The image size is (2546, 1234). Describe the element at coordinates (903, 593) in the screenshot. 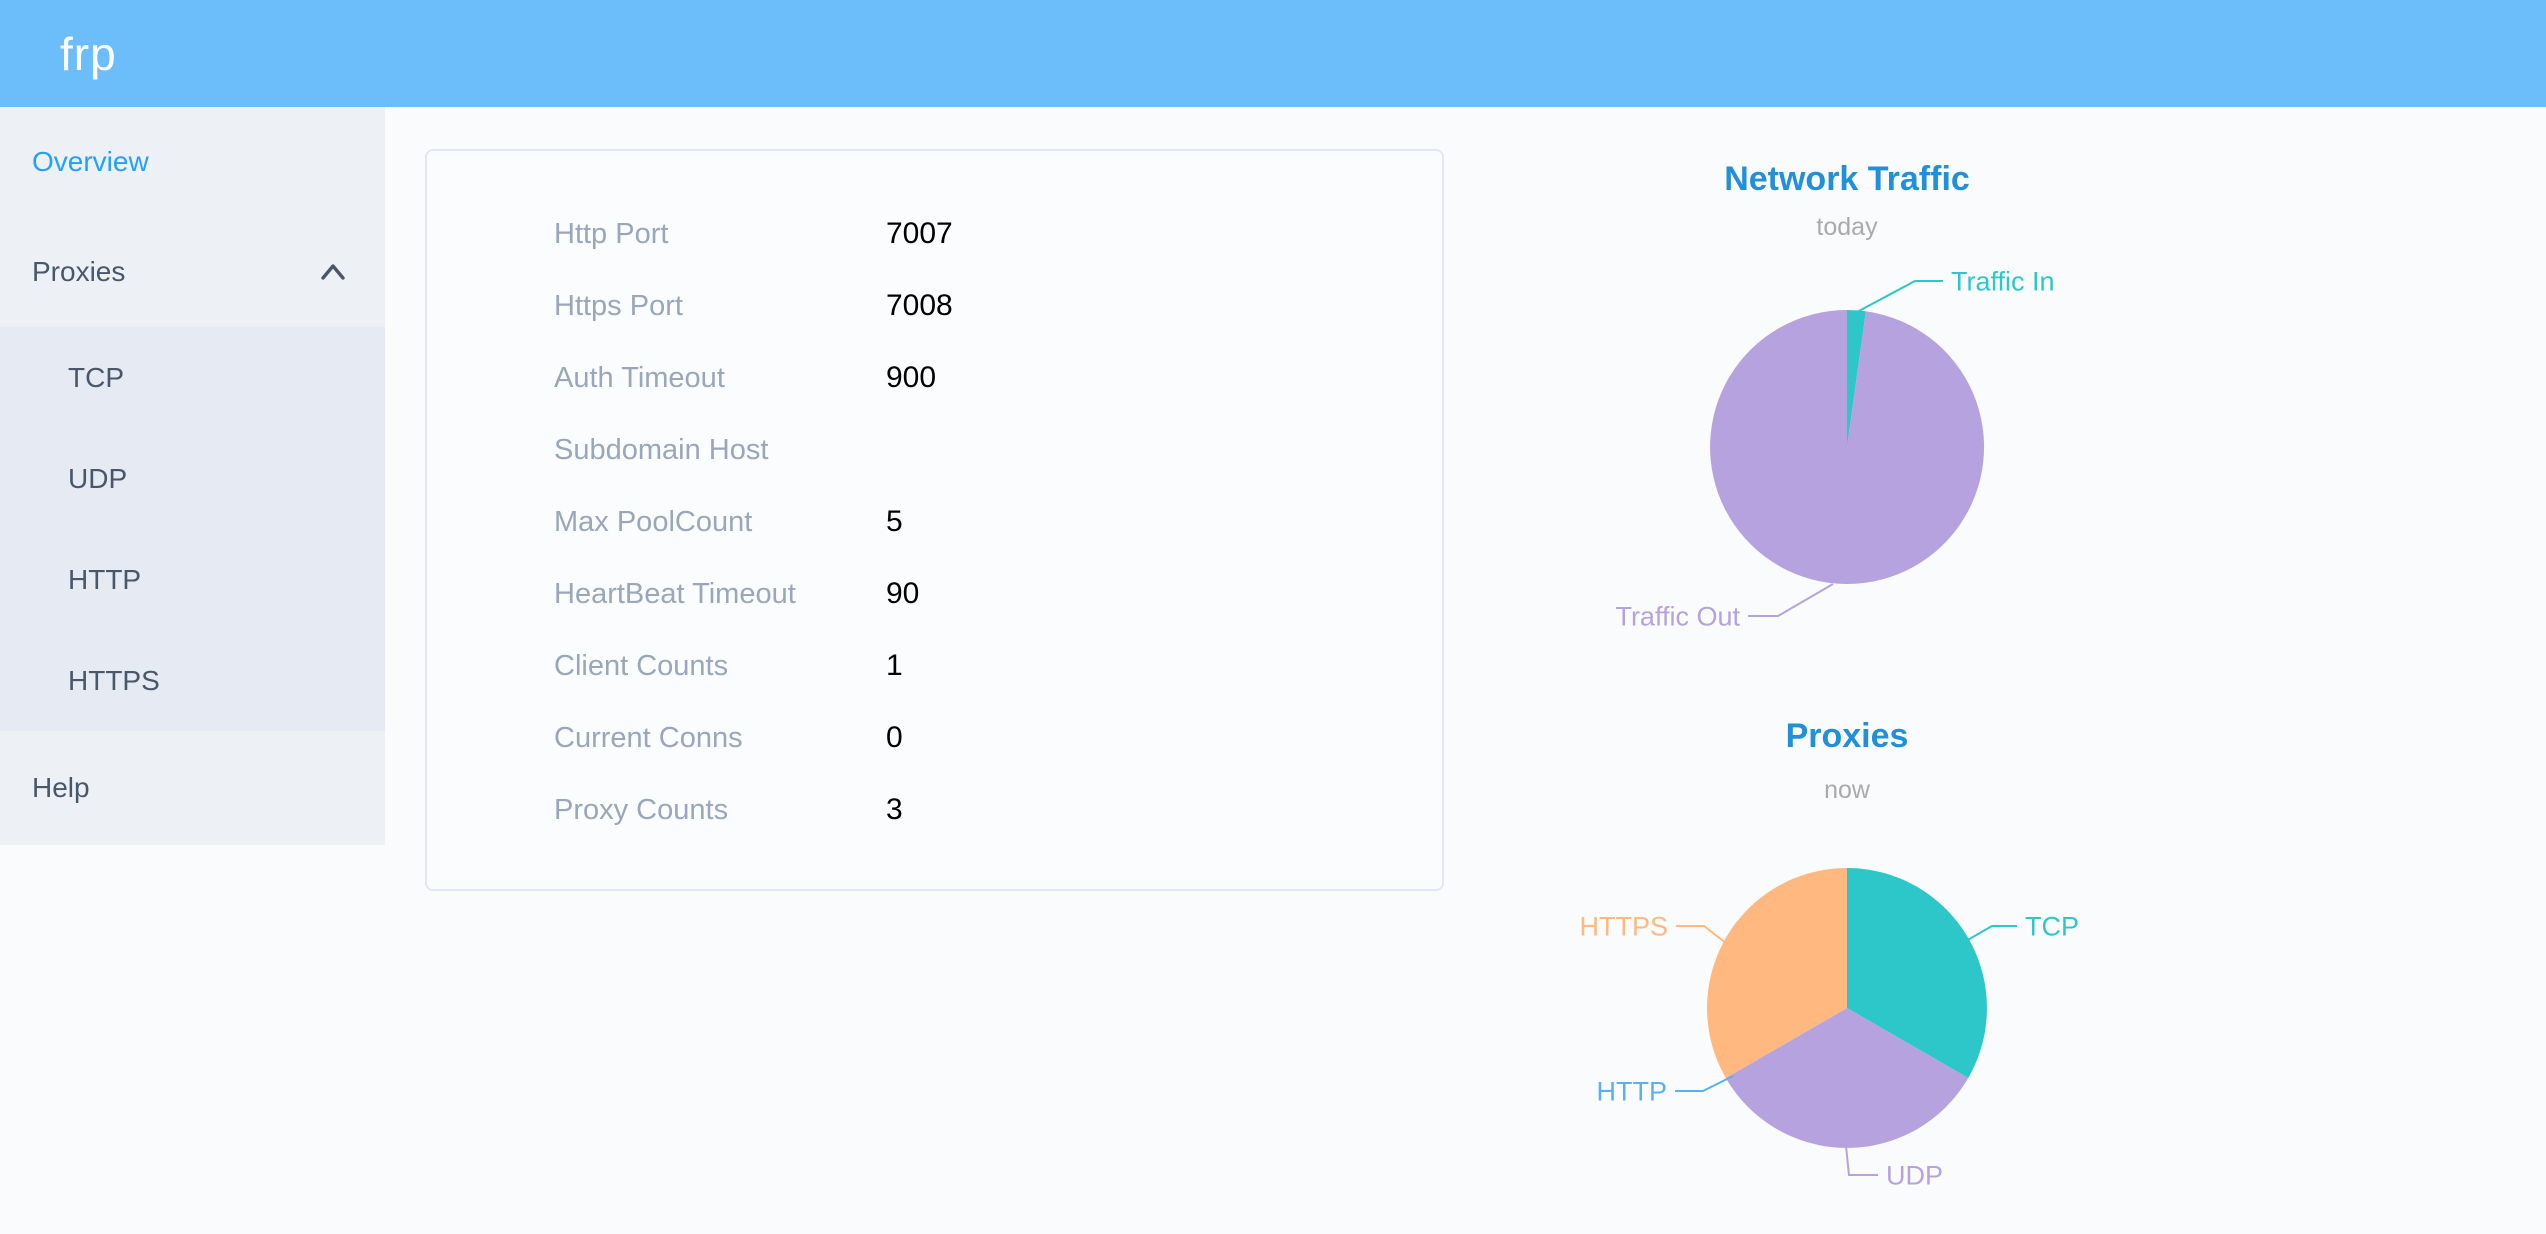

I see `row-value: 90` at that location.